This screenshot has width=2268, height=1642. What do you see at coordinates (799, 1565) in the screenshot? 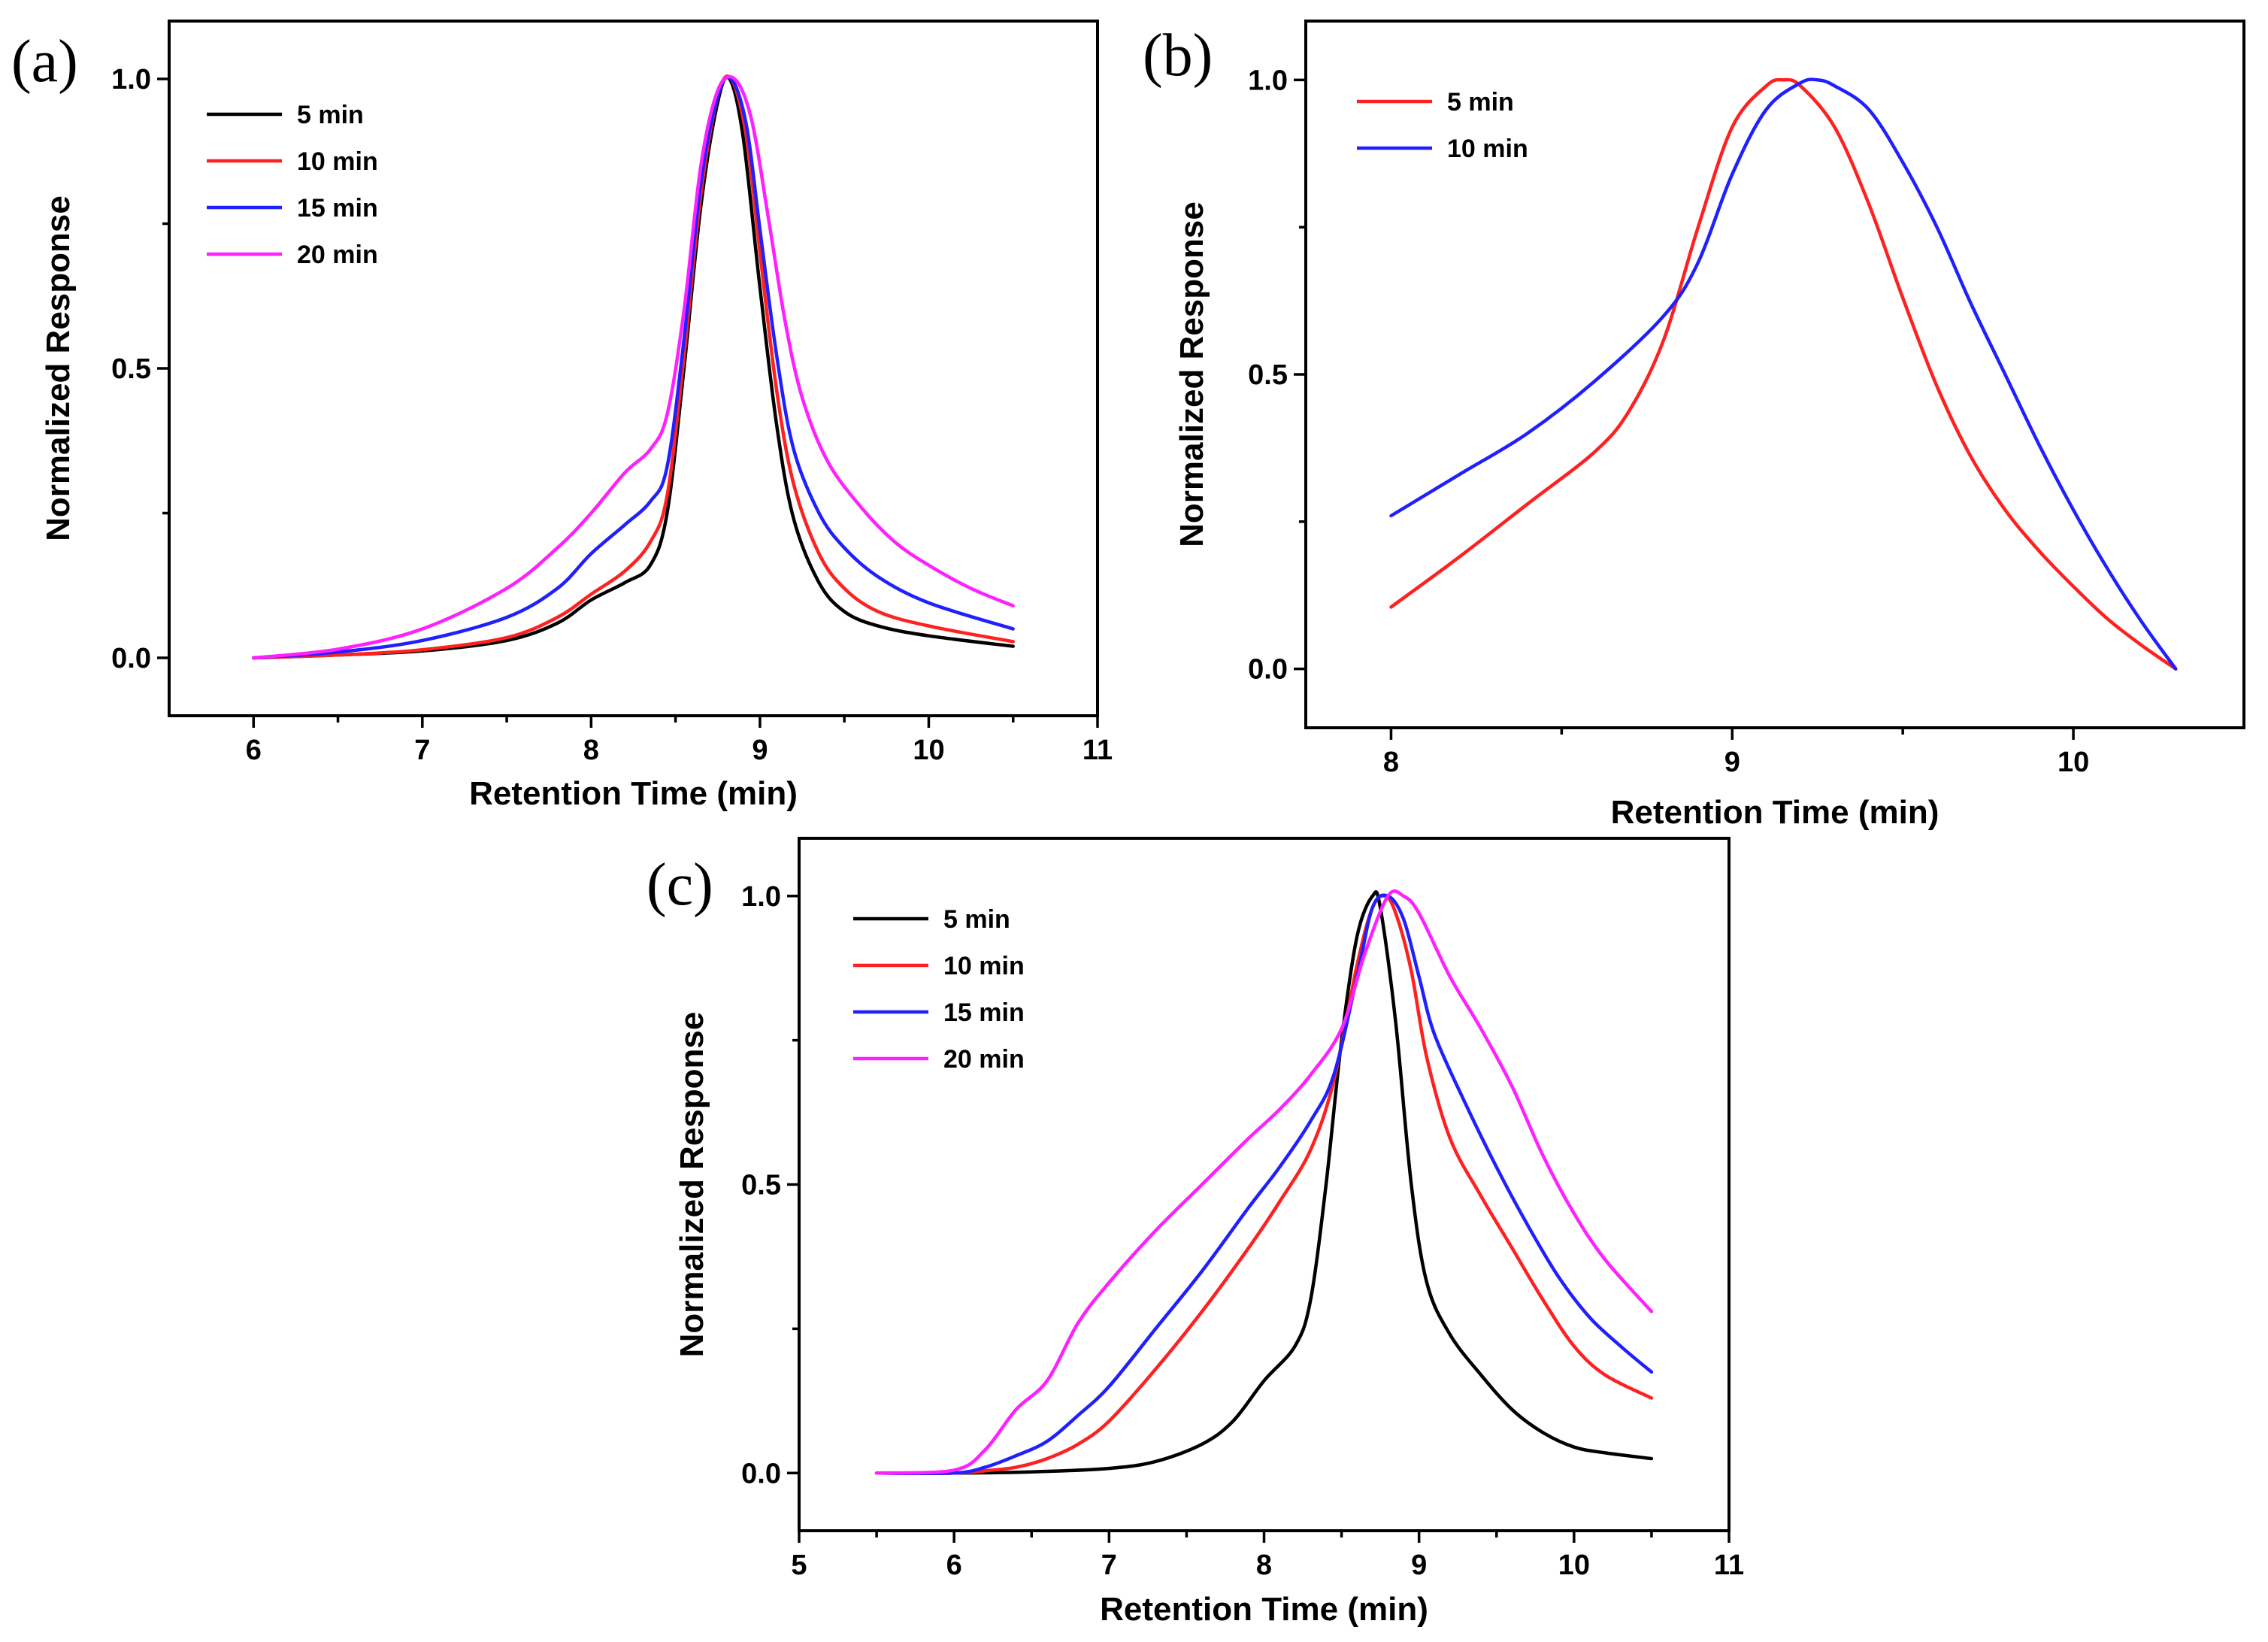
I see `x-tick-label: 5` at bounding box center [799, 1565].